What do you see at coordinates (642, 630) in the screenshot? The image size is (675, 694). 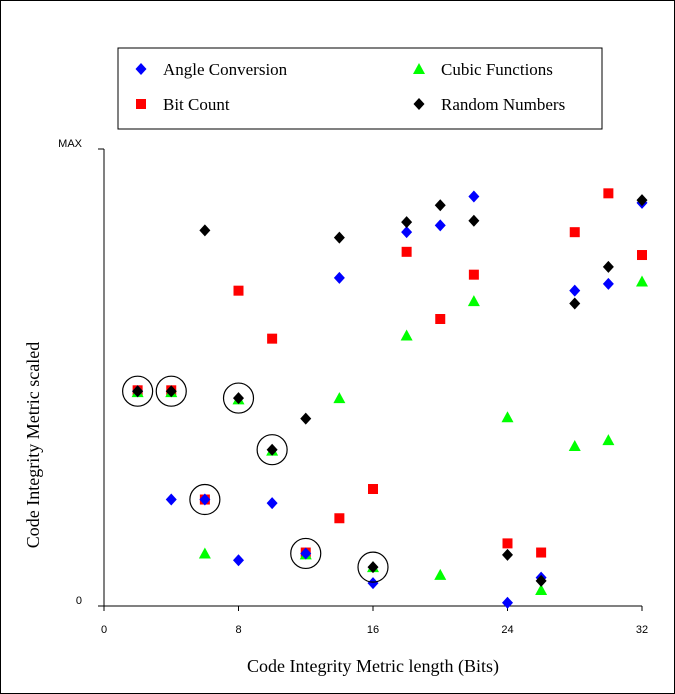 I see `x-tick-label: 32` at bounding box center [642, 630].